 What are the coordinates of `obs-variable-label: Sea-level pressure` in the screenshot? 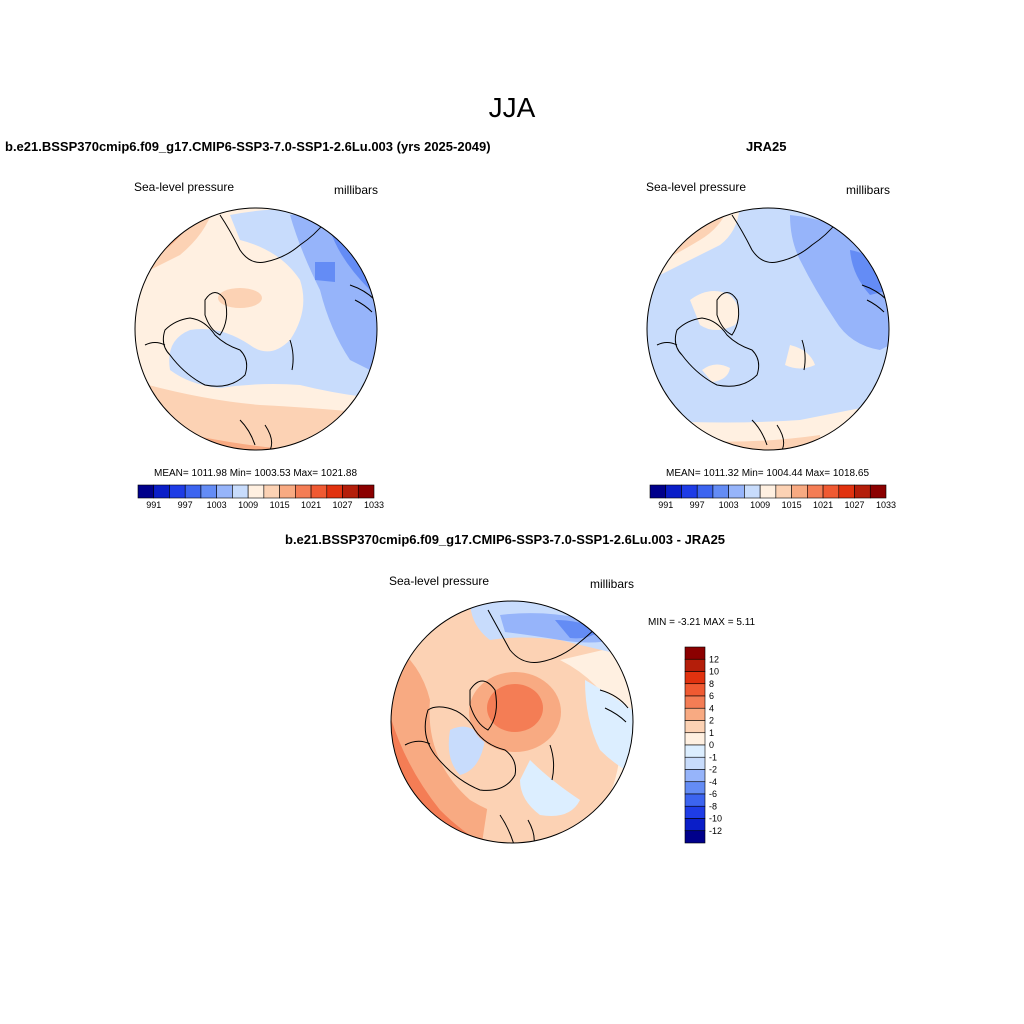 It's located at (696, 187).